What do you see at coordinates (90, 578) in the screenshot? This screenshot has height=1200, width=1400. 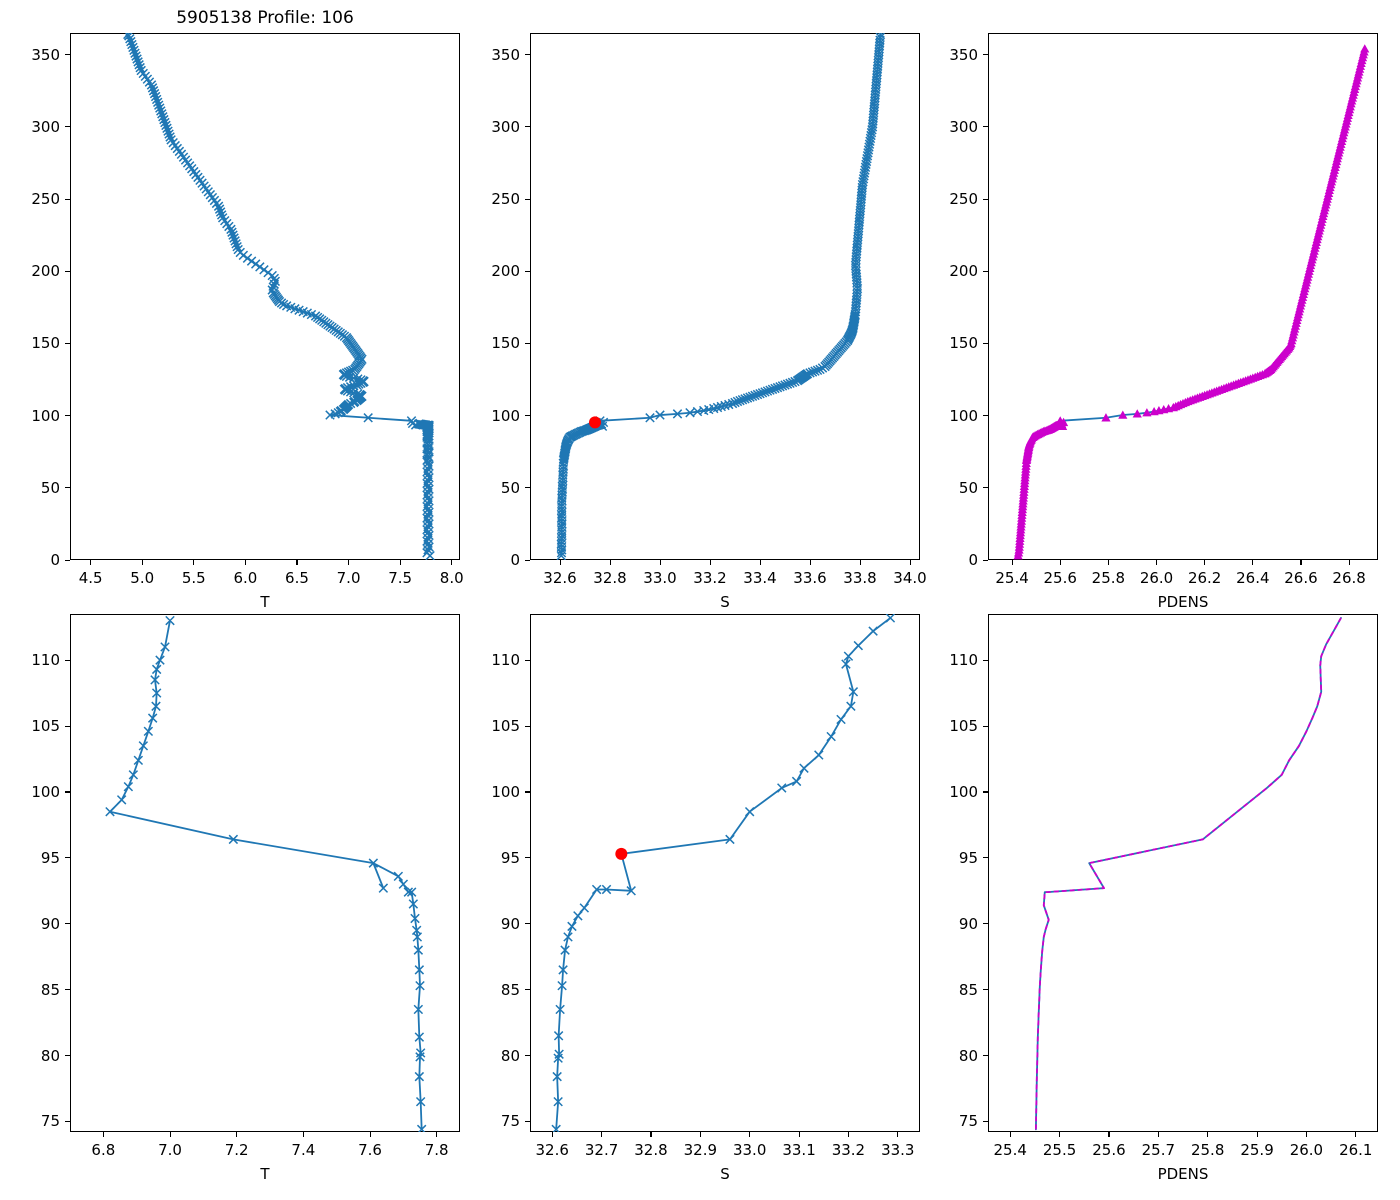 I see `xtick-label: 4.5` at bounding box center [90, 578].